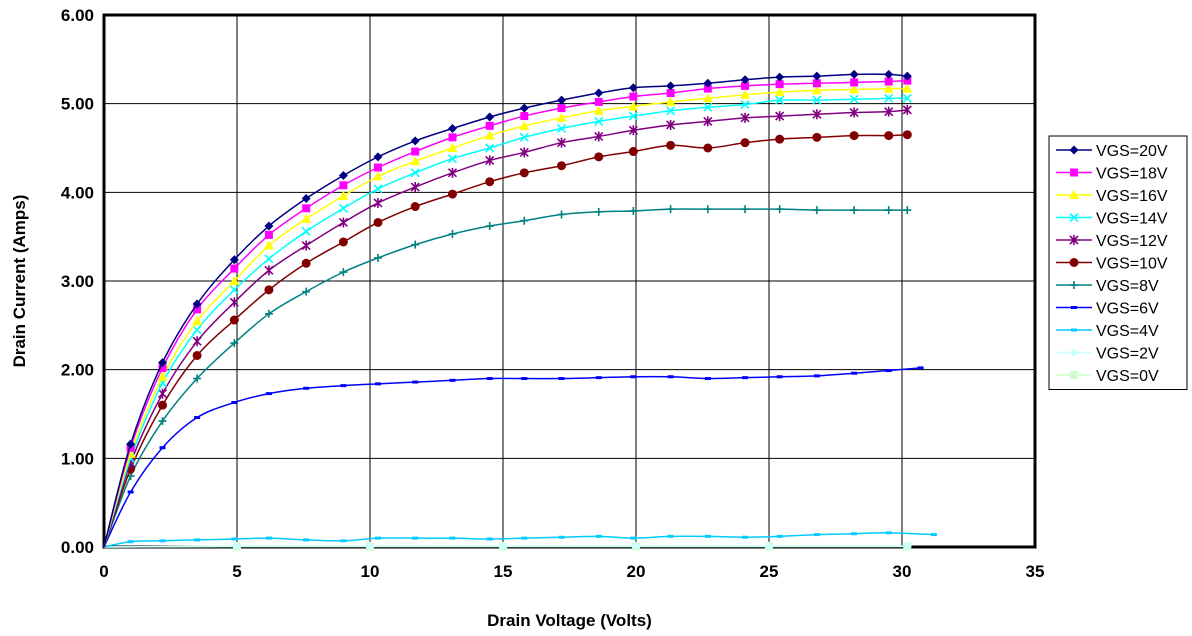 The height and width of the screenshot is (636, 1192). Describe the element at coordinates (1127, 376) in the screenshot. I see `legend-label: VGS=0V` at that location.